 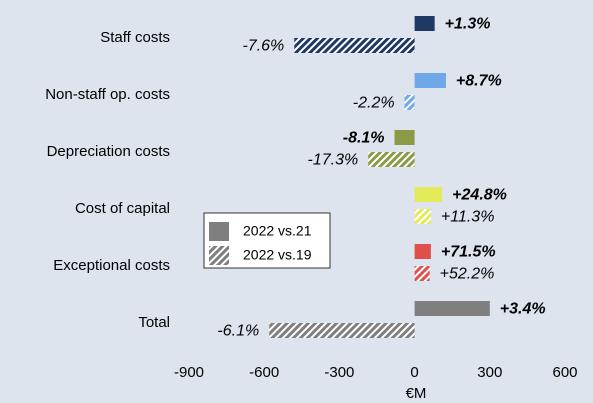 I want to click on y-tick-label: Non-staff op. costs, so click(x=107, y=94).